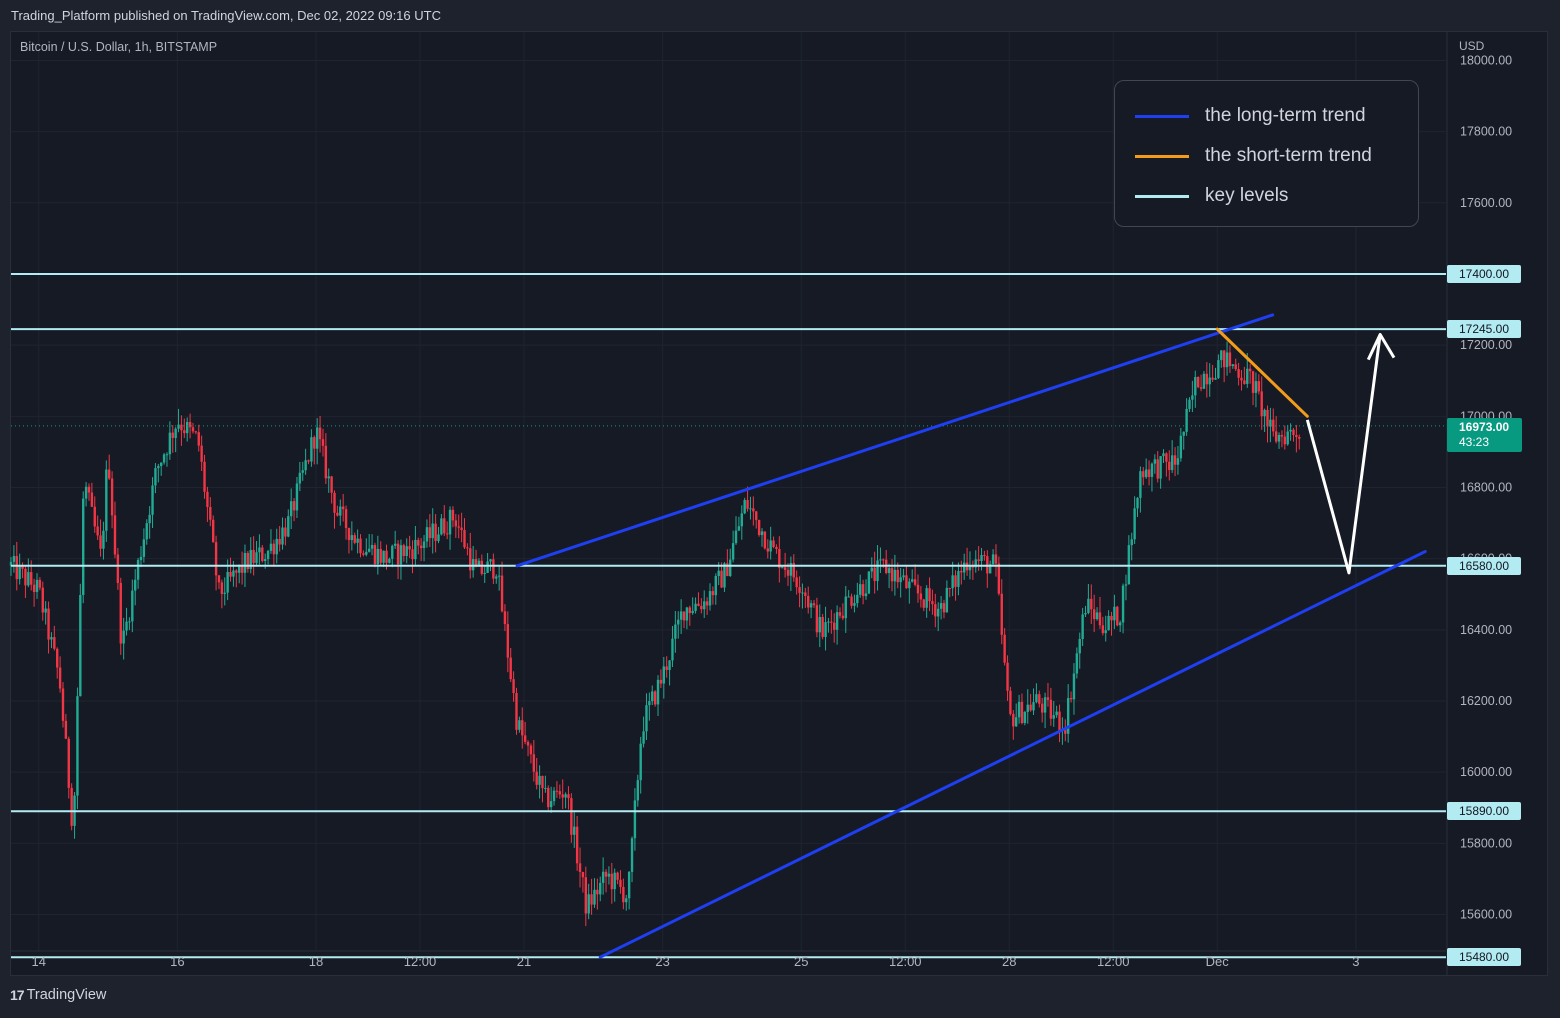 This screenshot has width=1560, height=1018. What do you see at coordinates (1486, 345) in the screenshot?
I see `y-tick-label: 17200.00` at bounding box center [1486, 345].